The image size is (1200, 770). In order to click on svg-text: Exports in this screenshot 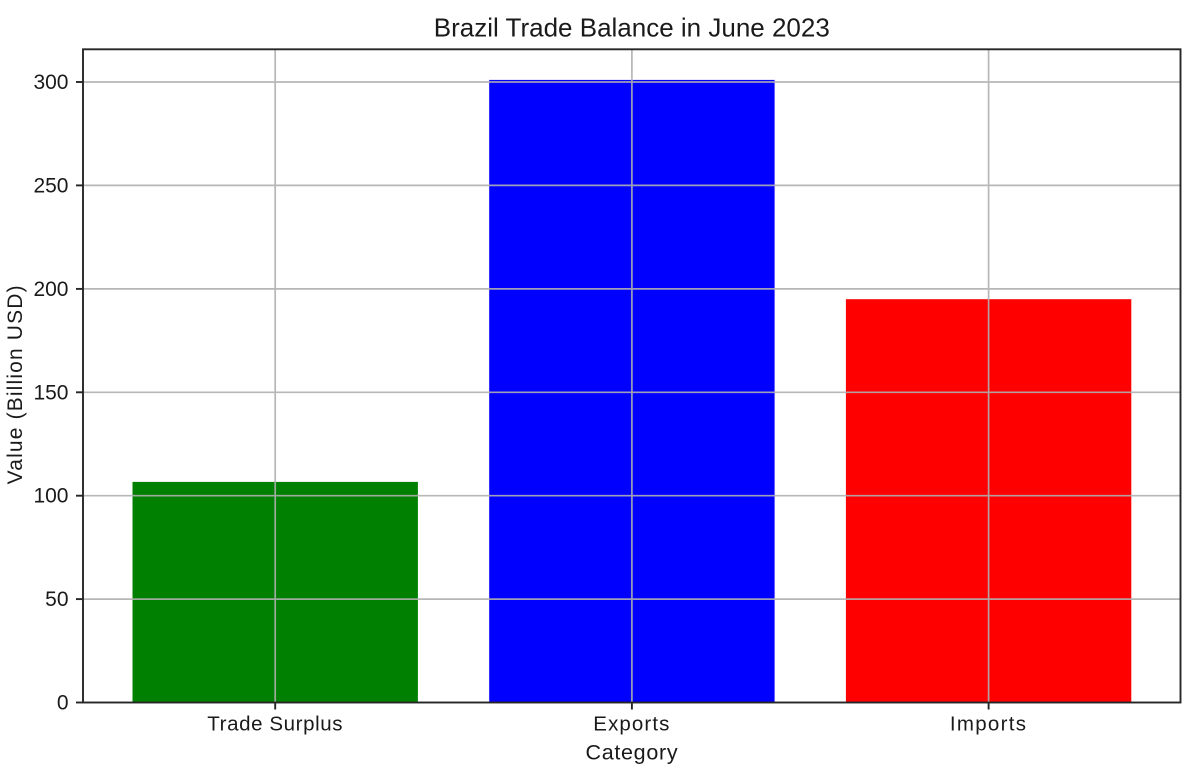, I will do `click(631, 724)`.